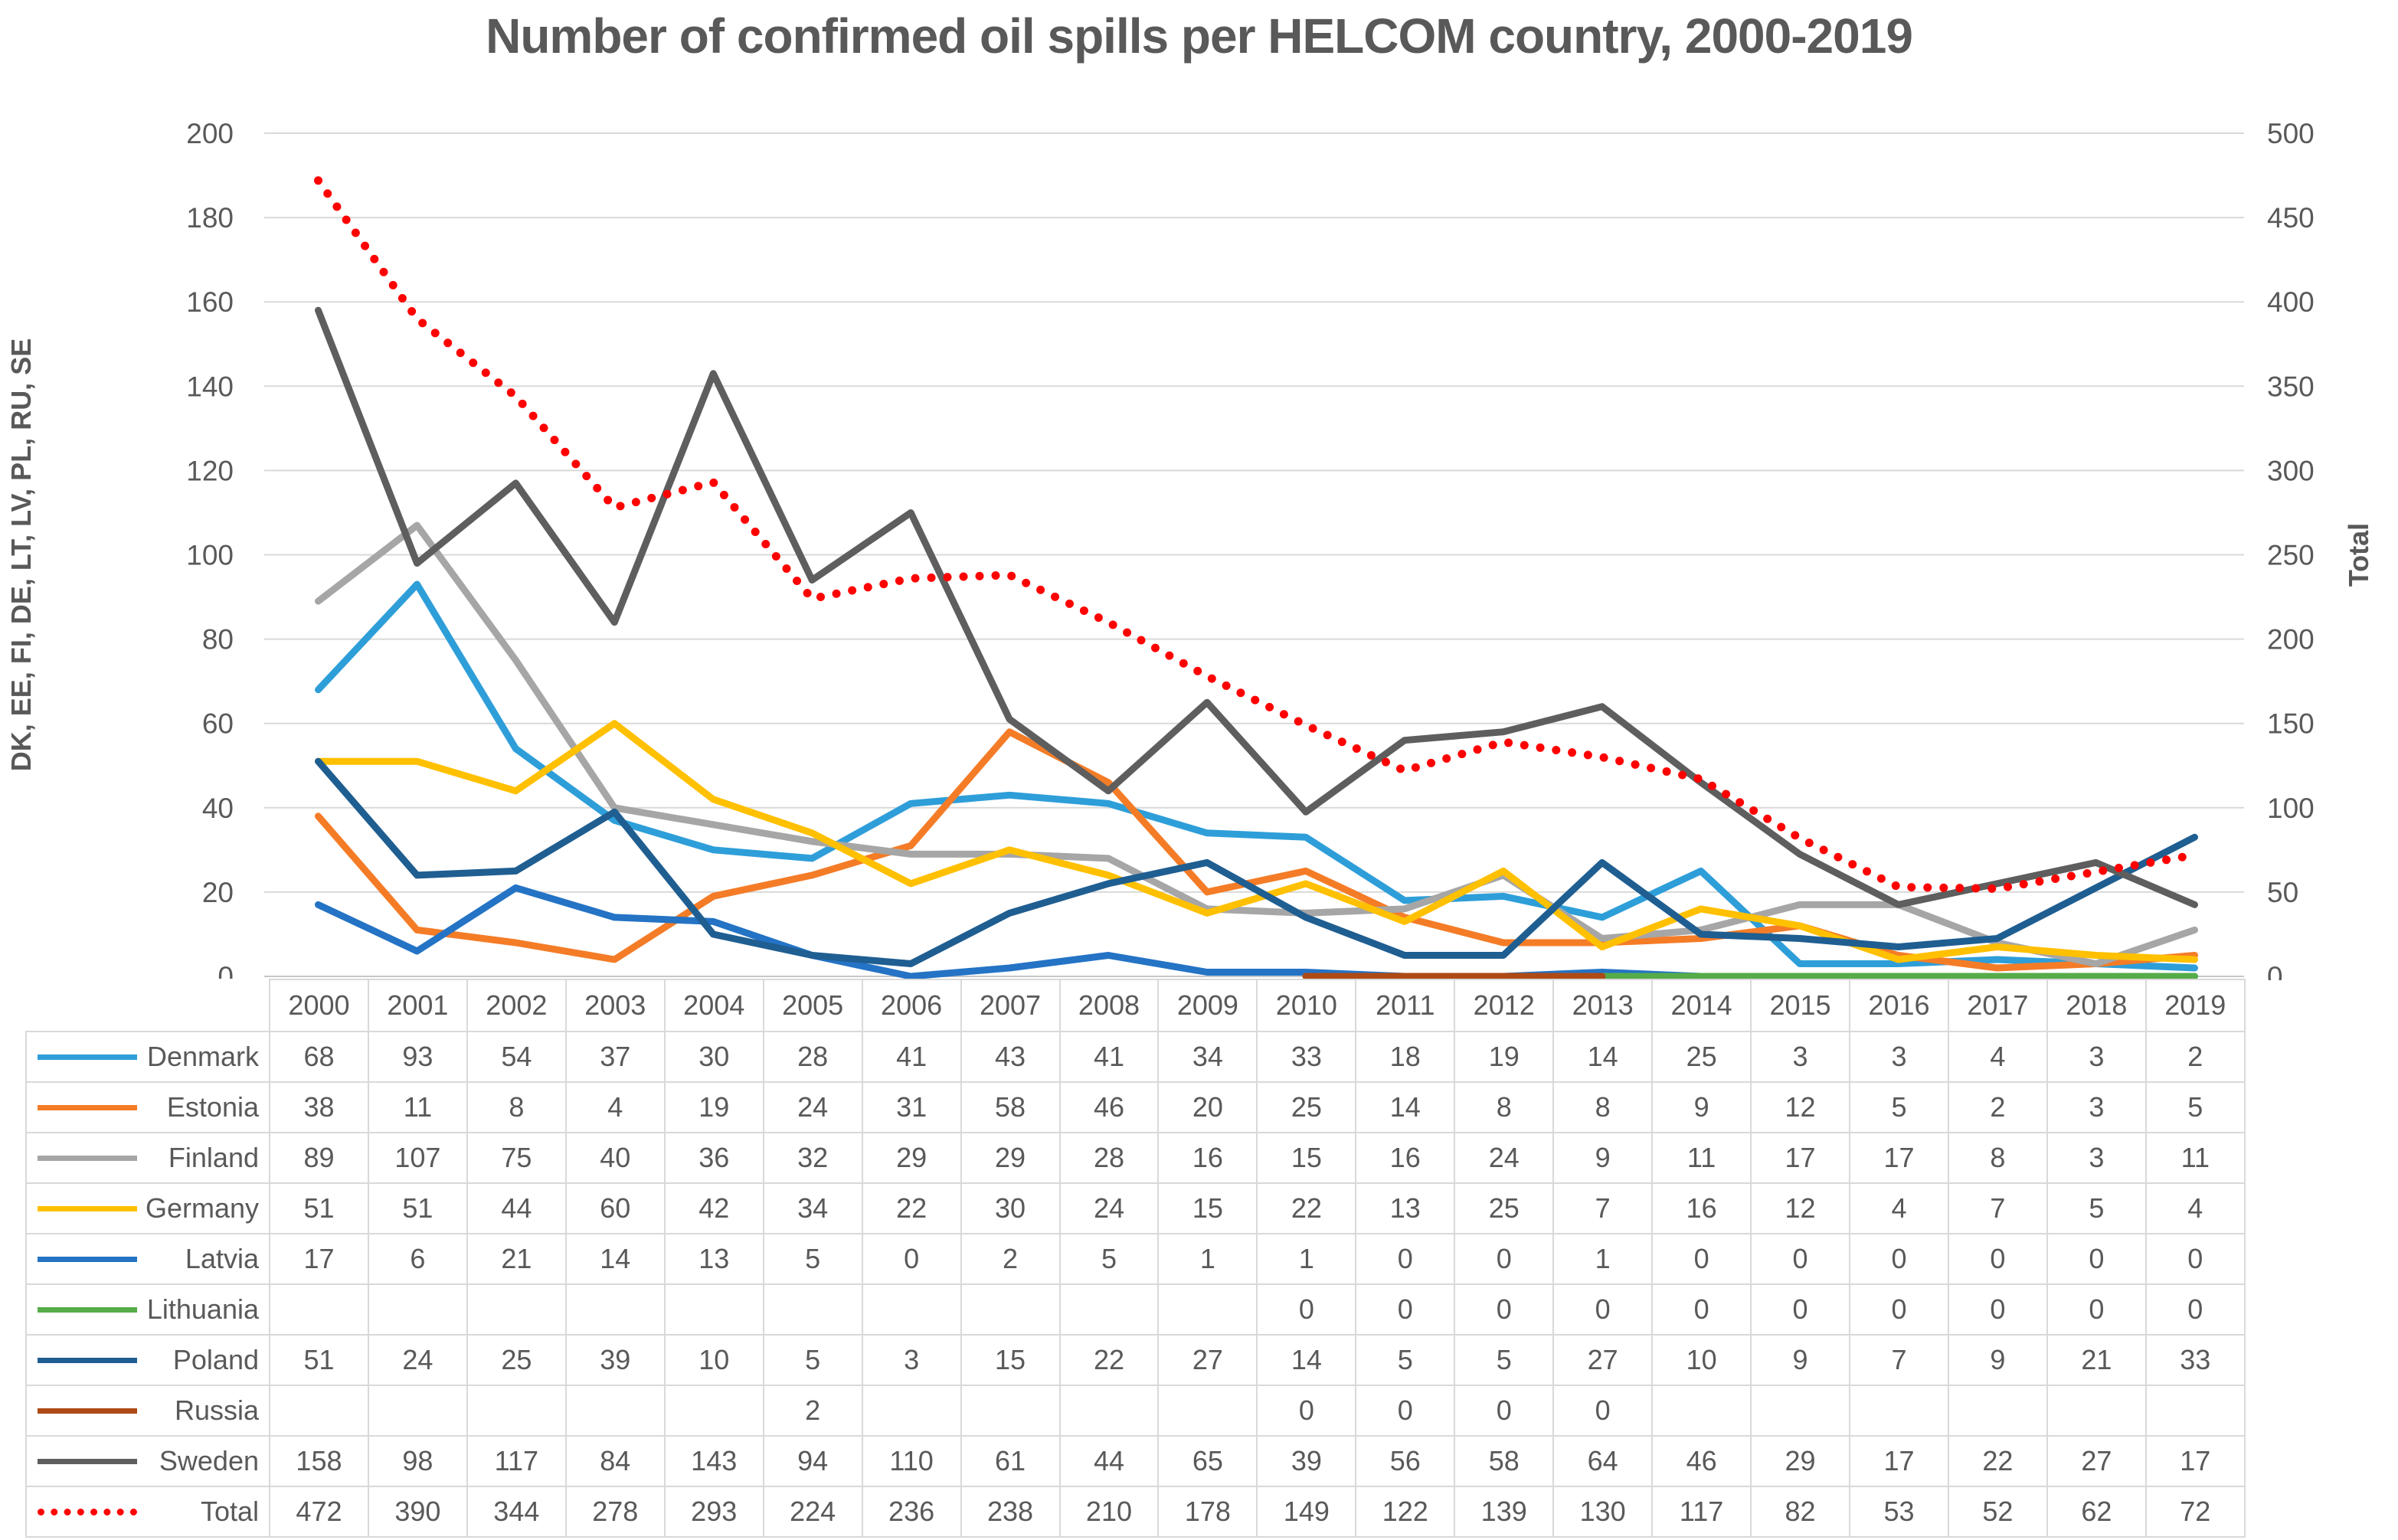 This screenshot has height=1540, width=2398. Describe the element at coordinates (1136, 1360) in the screenshot. I see `table-row-poland: Poland 51 24 25 39 10 5 3 15 22 27 14 5 5 27 10 9 7 9 21 33` at that location.